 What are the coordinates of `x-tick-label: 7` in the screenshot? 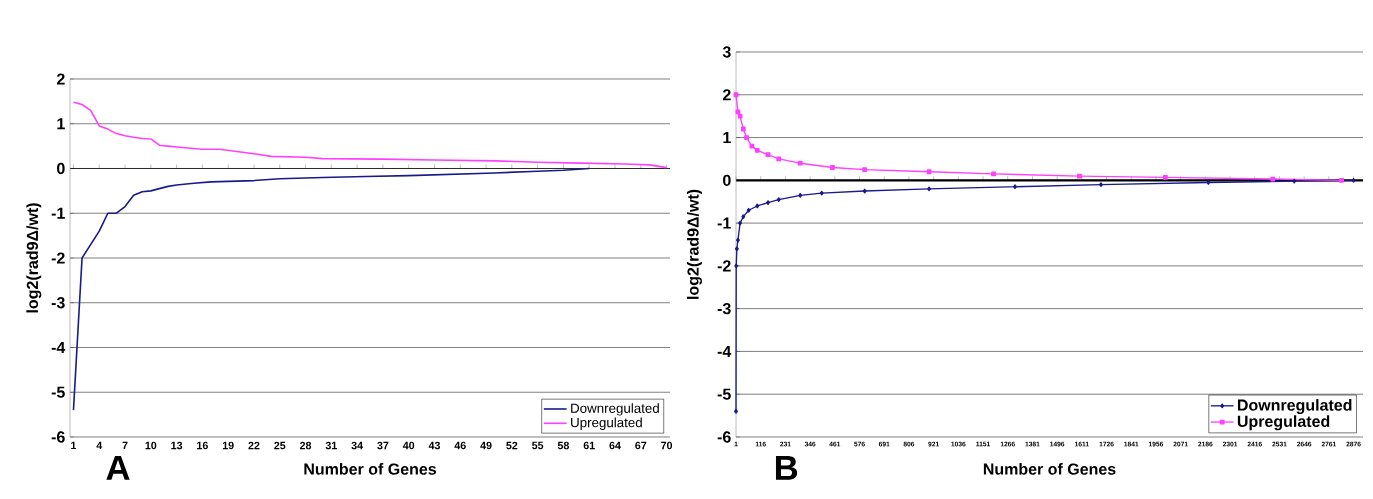 It's located at (125, 445).